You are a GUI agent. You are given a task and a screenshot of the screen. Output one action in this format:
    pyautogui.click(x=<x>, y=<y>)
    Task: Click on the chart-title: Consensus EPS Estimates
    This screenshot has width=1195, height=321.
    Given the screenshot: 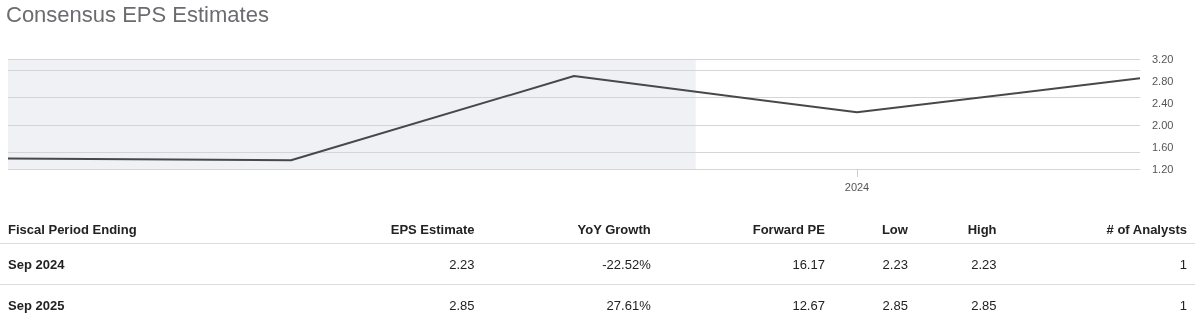 What is the action you would take?
    pyautogui.click(x=137, y=15)
    